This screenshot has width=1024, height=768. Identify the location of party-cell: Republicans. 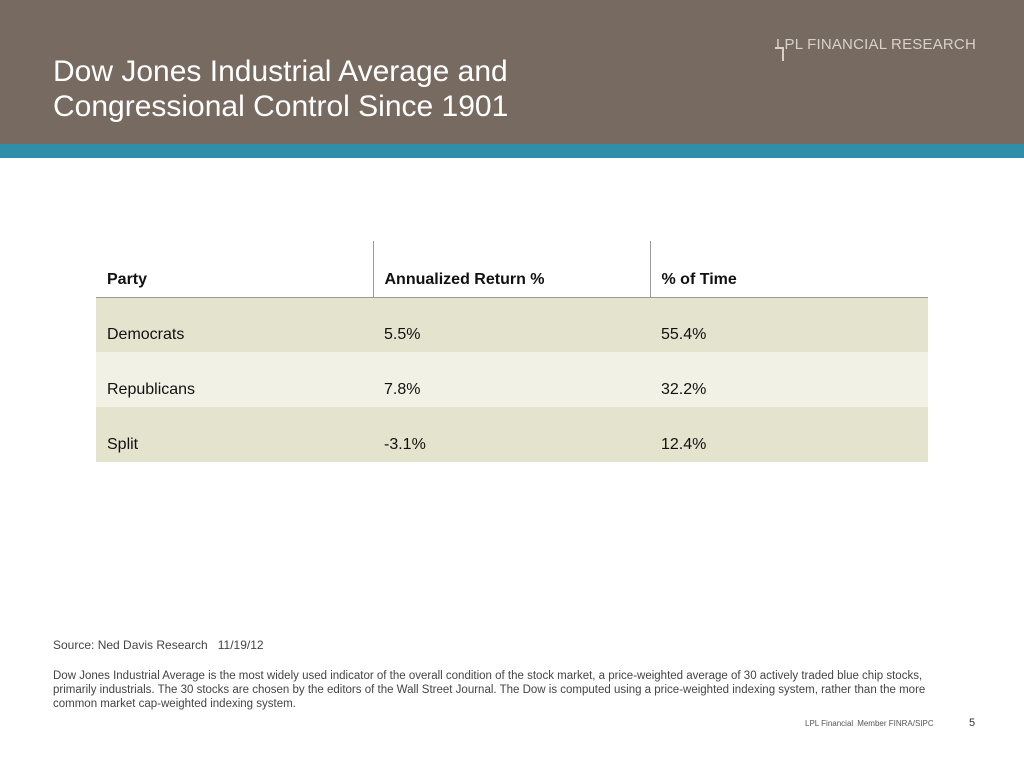
(234, 379).